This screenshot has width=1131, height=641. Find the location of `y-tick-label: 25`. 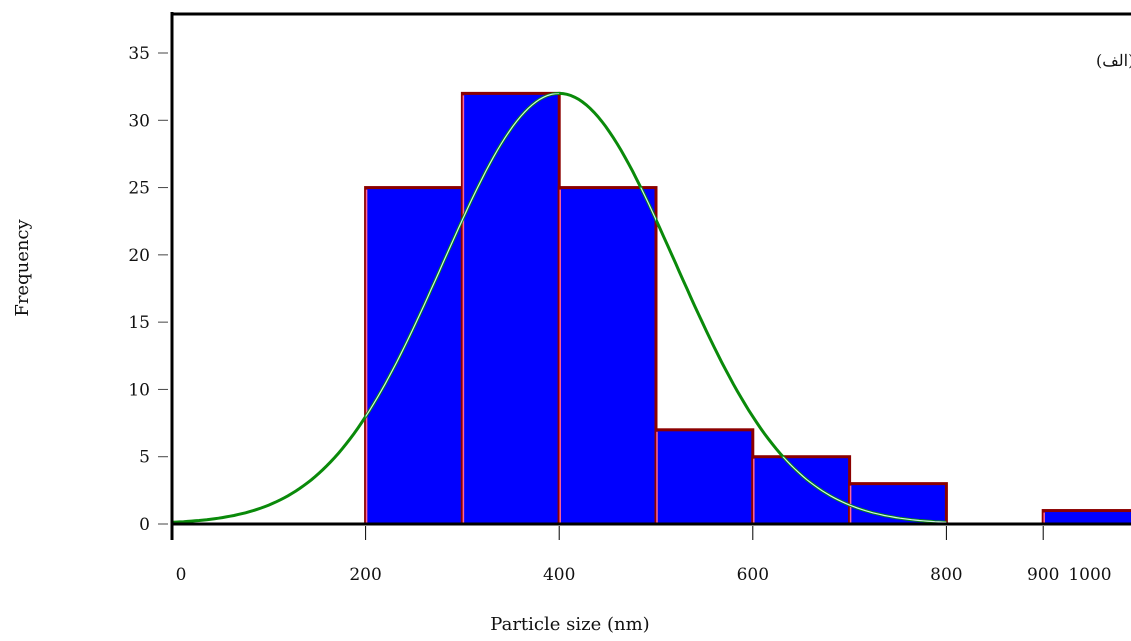

y-tick-label: 25 is located at coordinates (139, 189).